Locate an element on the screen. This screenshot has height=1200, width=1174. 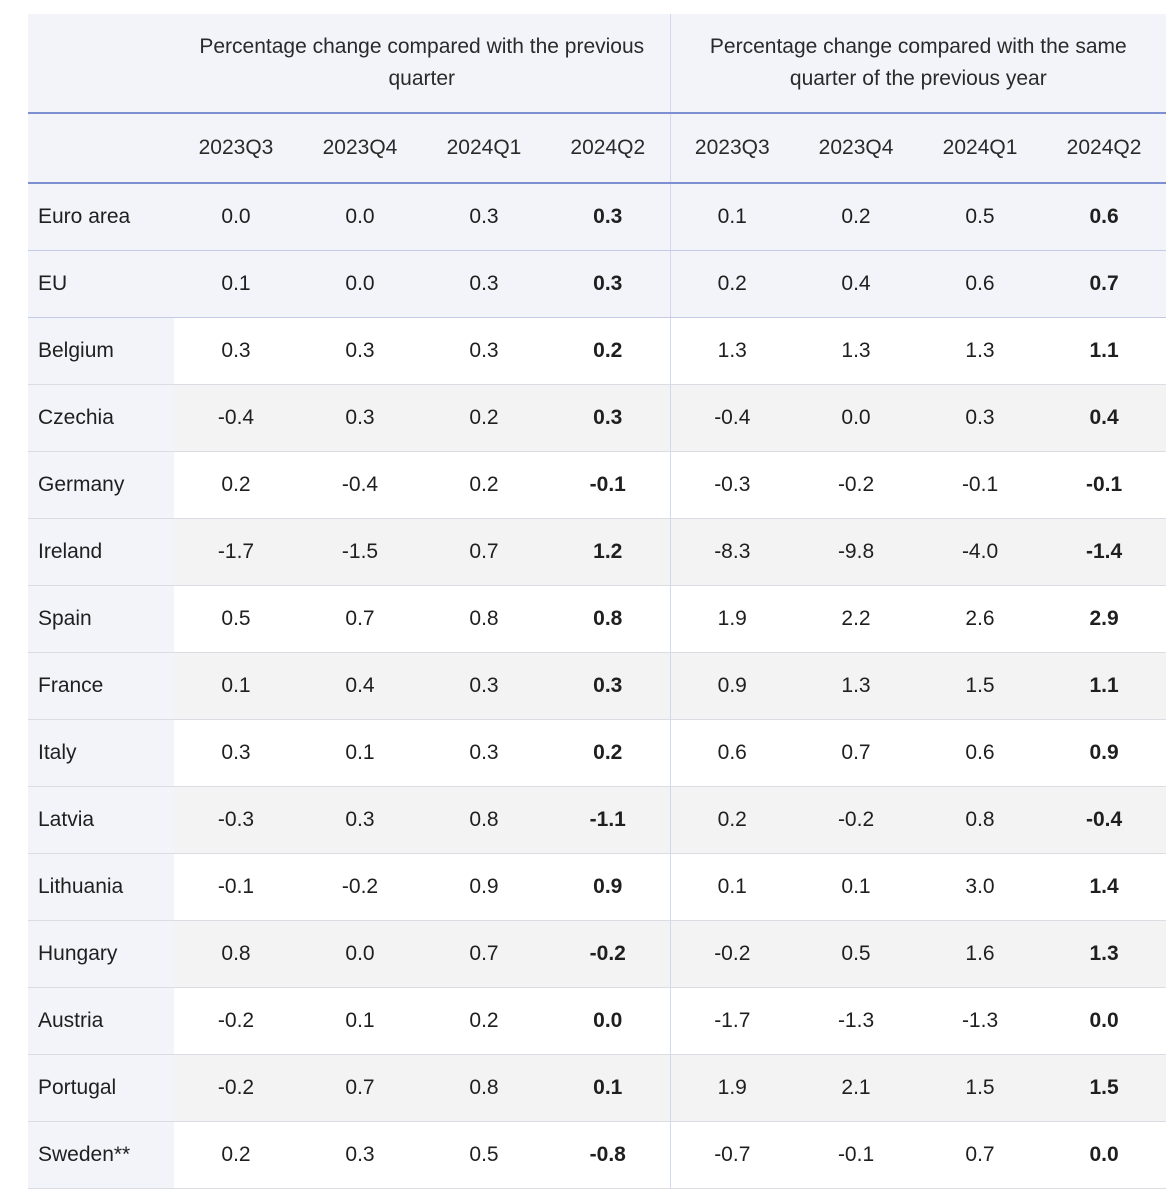
table-row: Spain 0.5 0.7 0.8 0.8 1.9 2.2 2.6 2.9 is located at coordinates (597, 619).